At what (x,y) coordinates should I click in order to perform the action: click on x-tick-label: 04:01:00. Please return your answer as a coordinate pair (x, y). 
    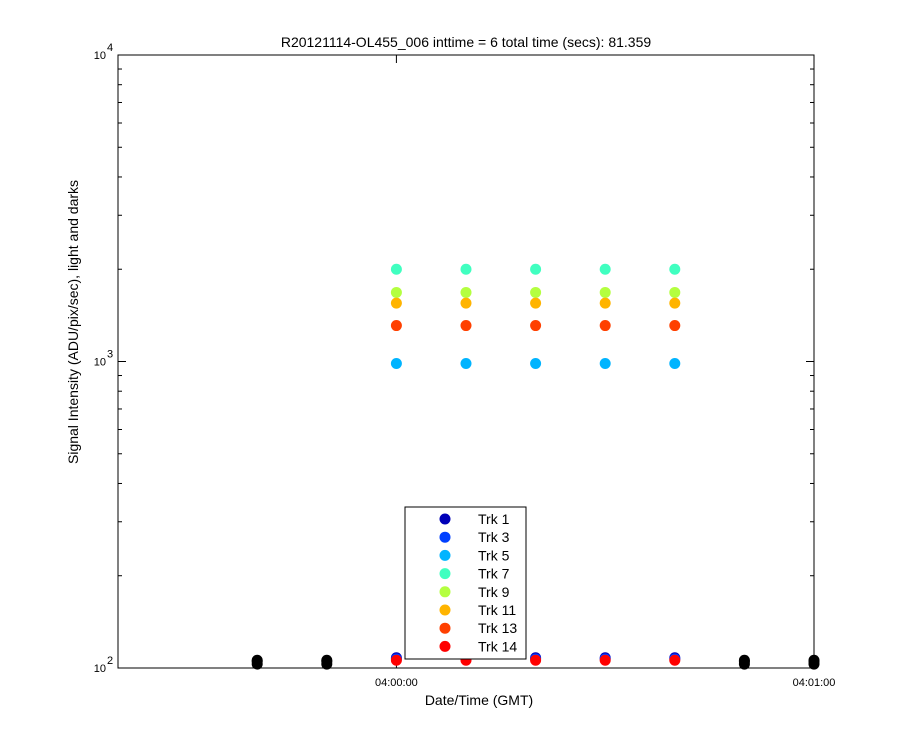
    Looking at the image, I should click on (814, 683).